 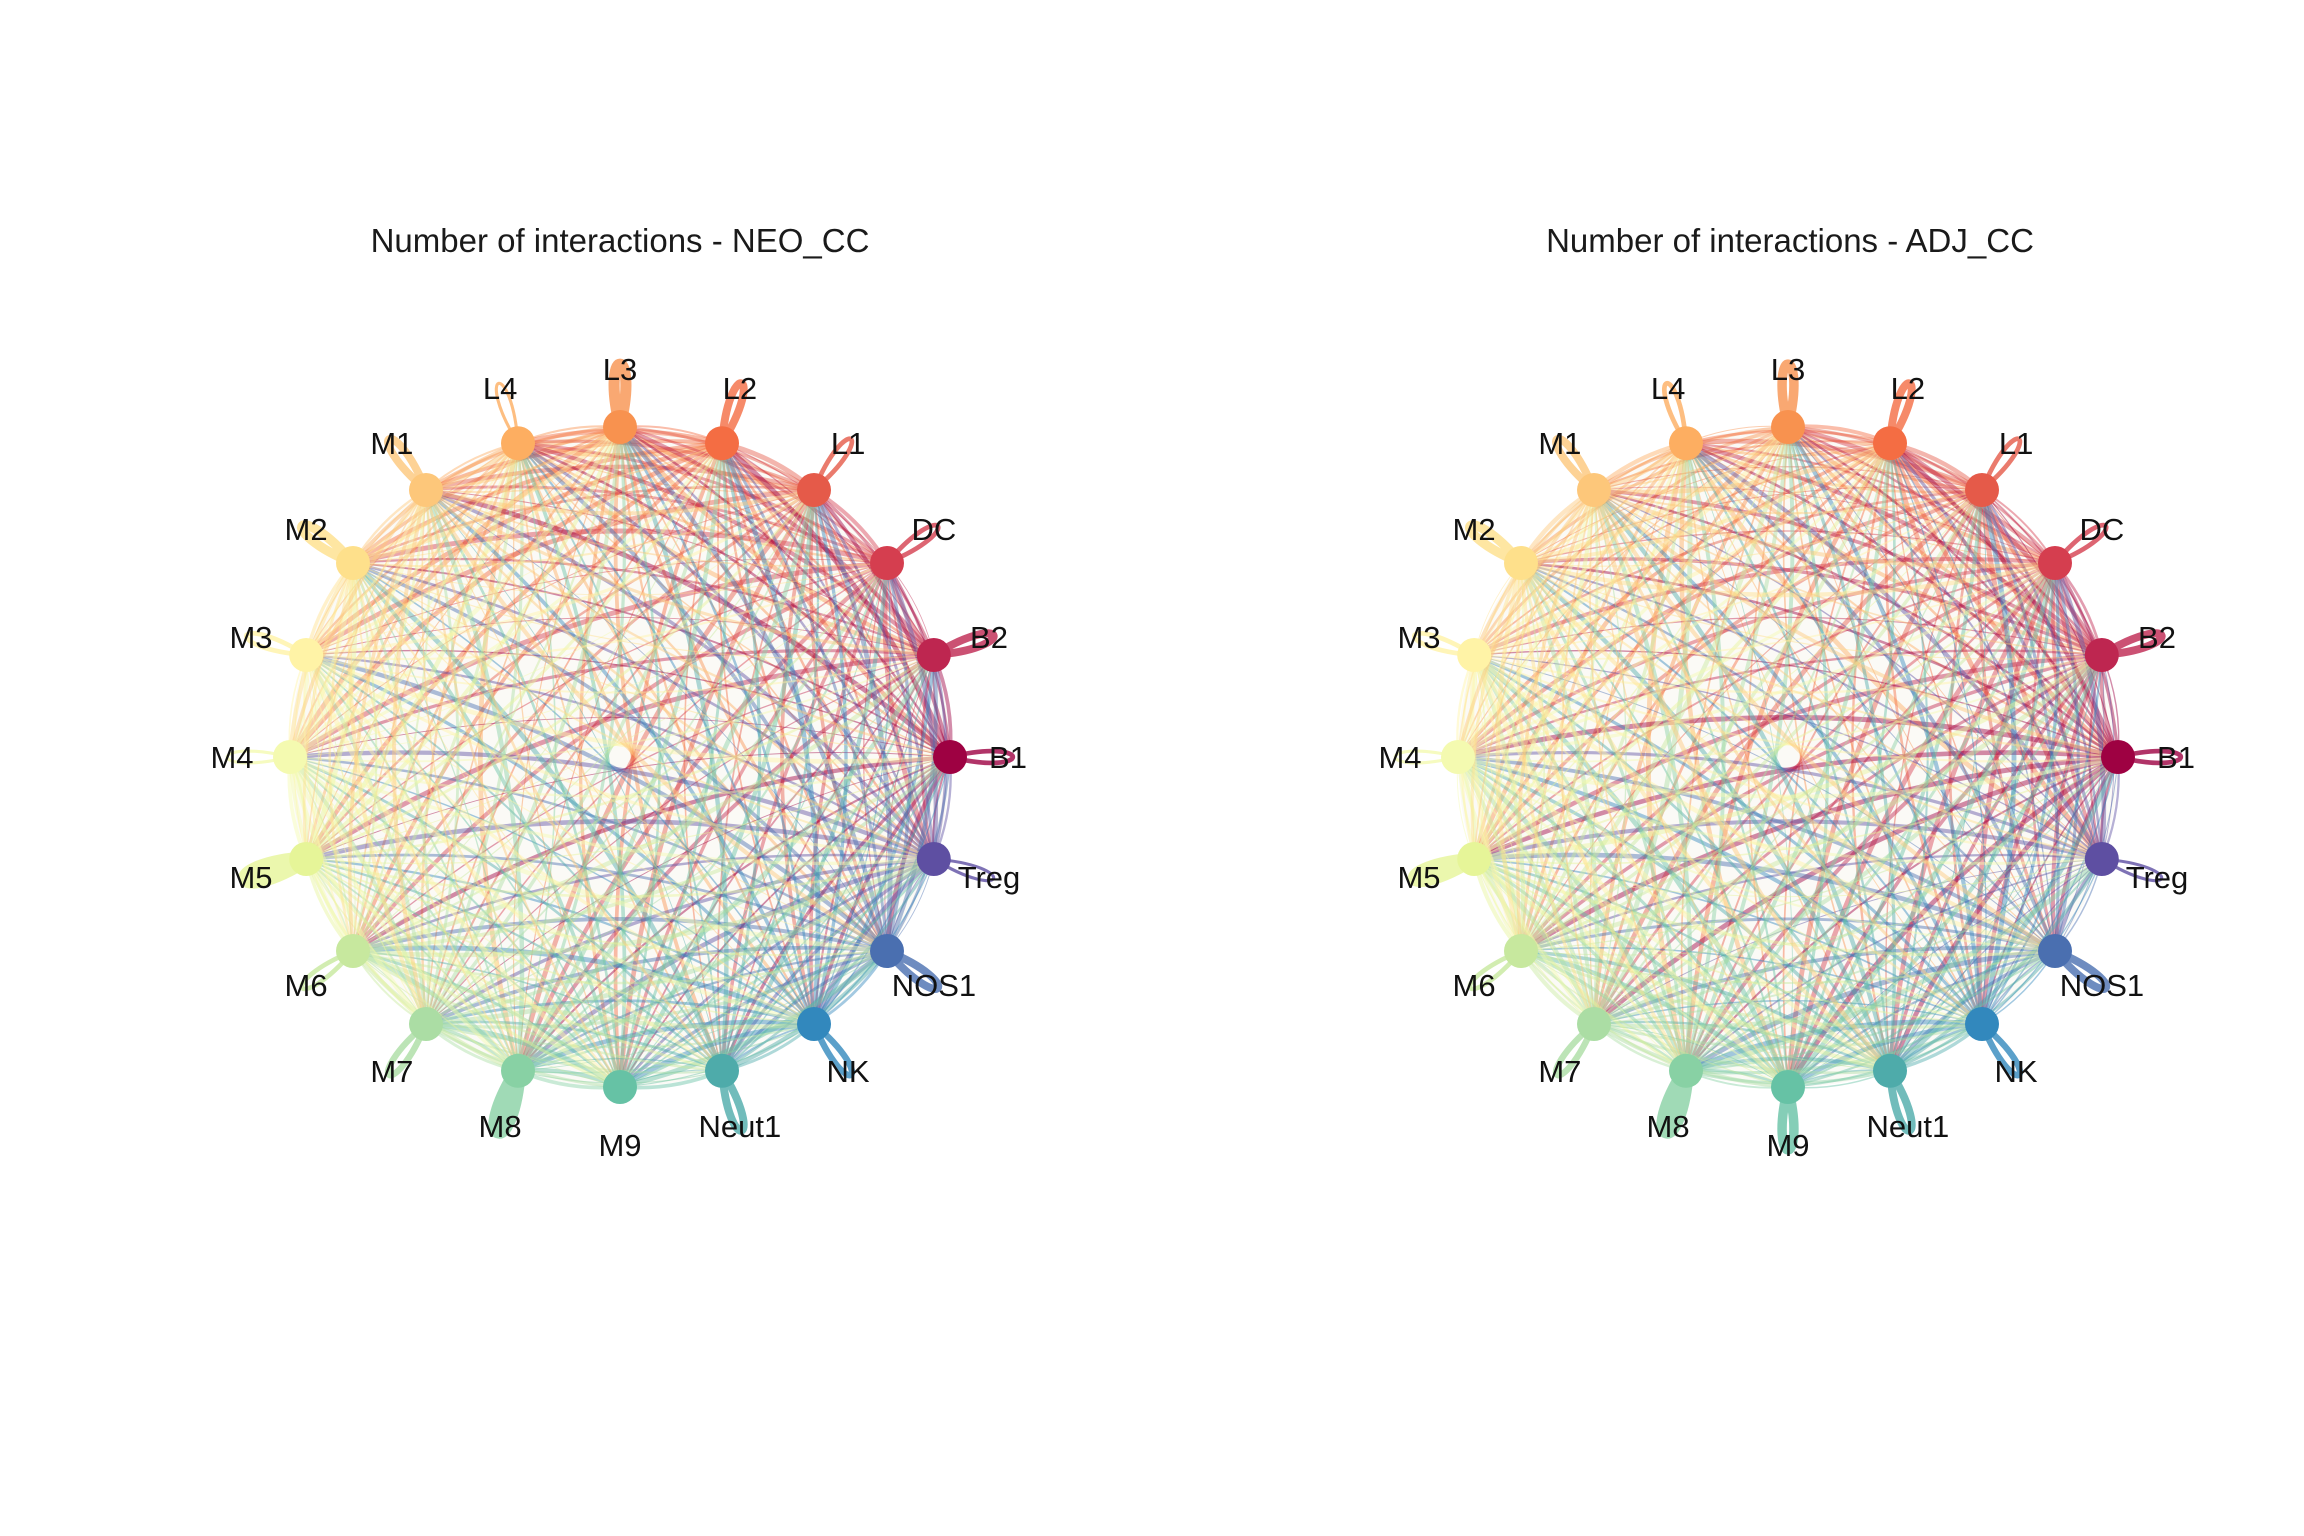 I want to click on interaction-edge-M2-to-L2, so click(x=1706, y=503).